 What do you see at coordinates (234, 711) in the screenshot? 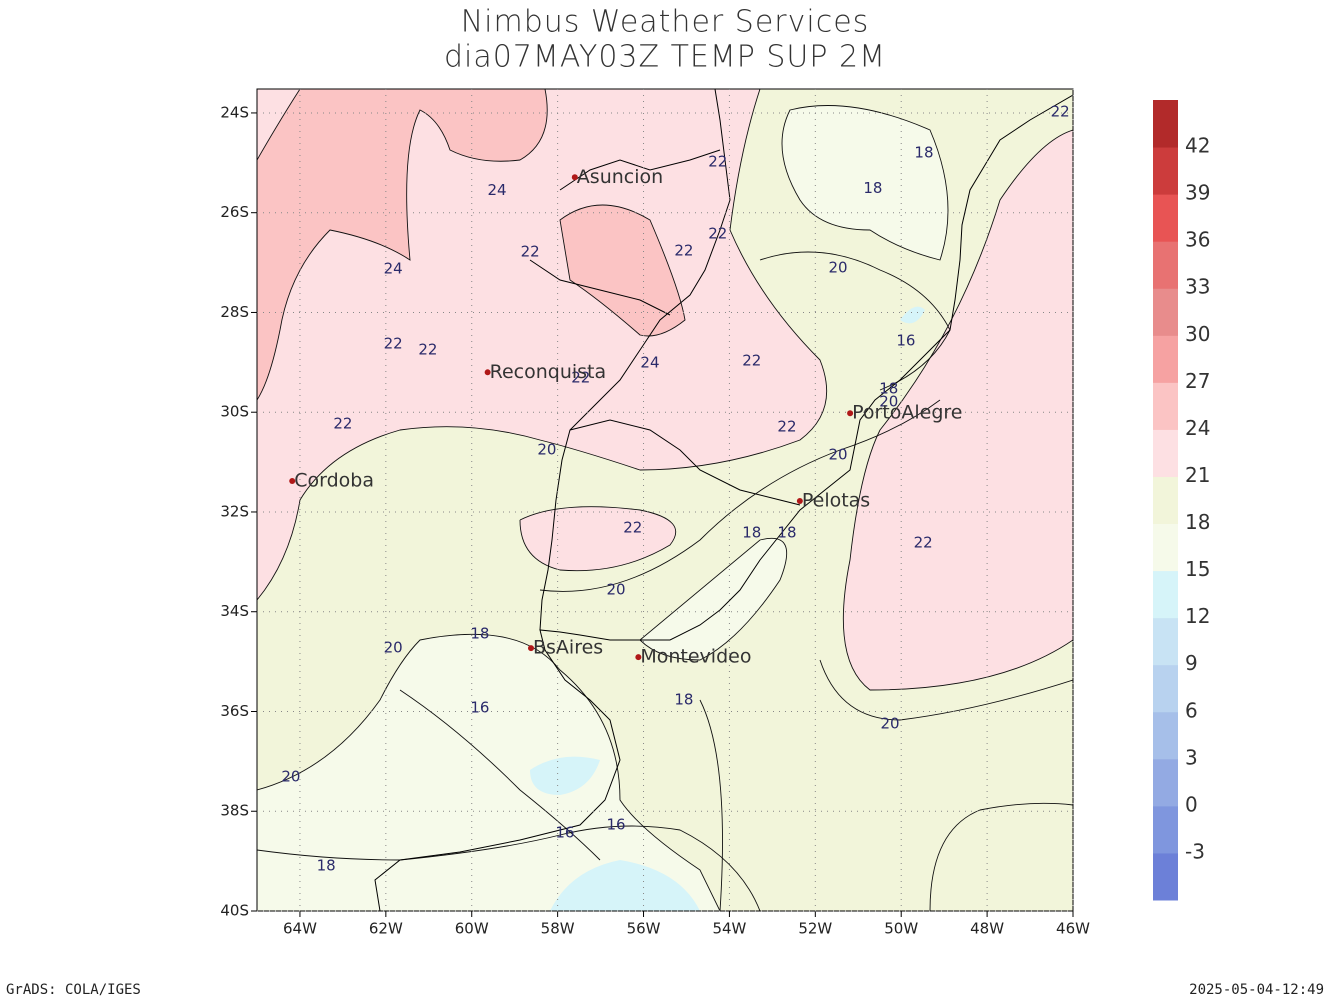
I see `y-tick-label: 36S` at bounding box center [234, 711].